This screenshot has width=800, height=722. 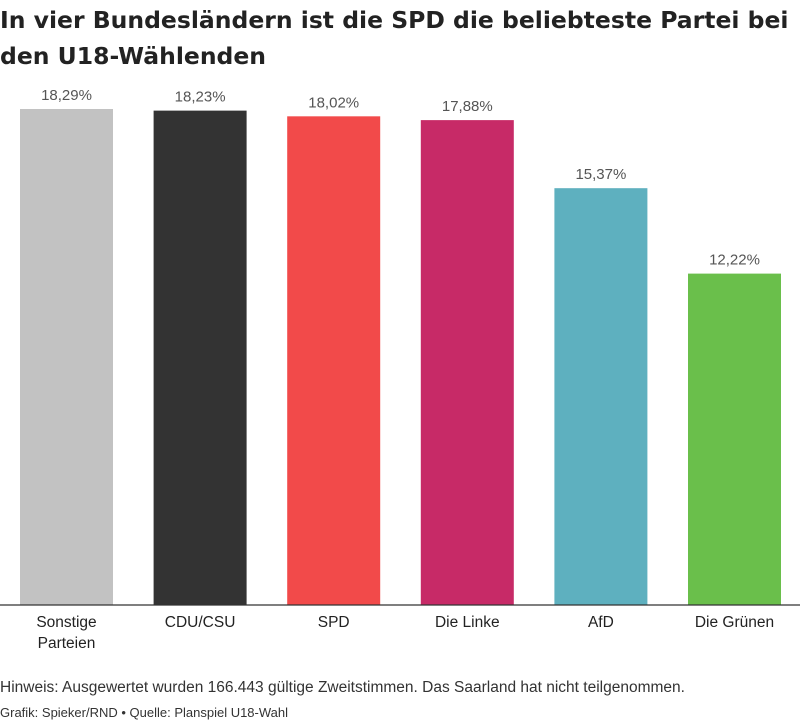 What do you see at coordinates (334, 622) in the screenshot?
I see `category-label-spd: SPD` at bounding box center [334, 622].